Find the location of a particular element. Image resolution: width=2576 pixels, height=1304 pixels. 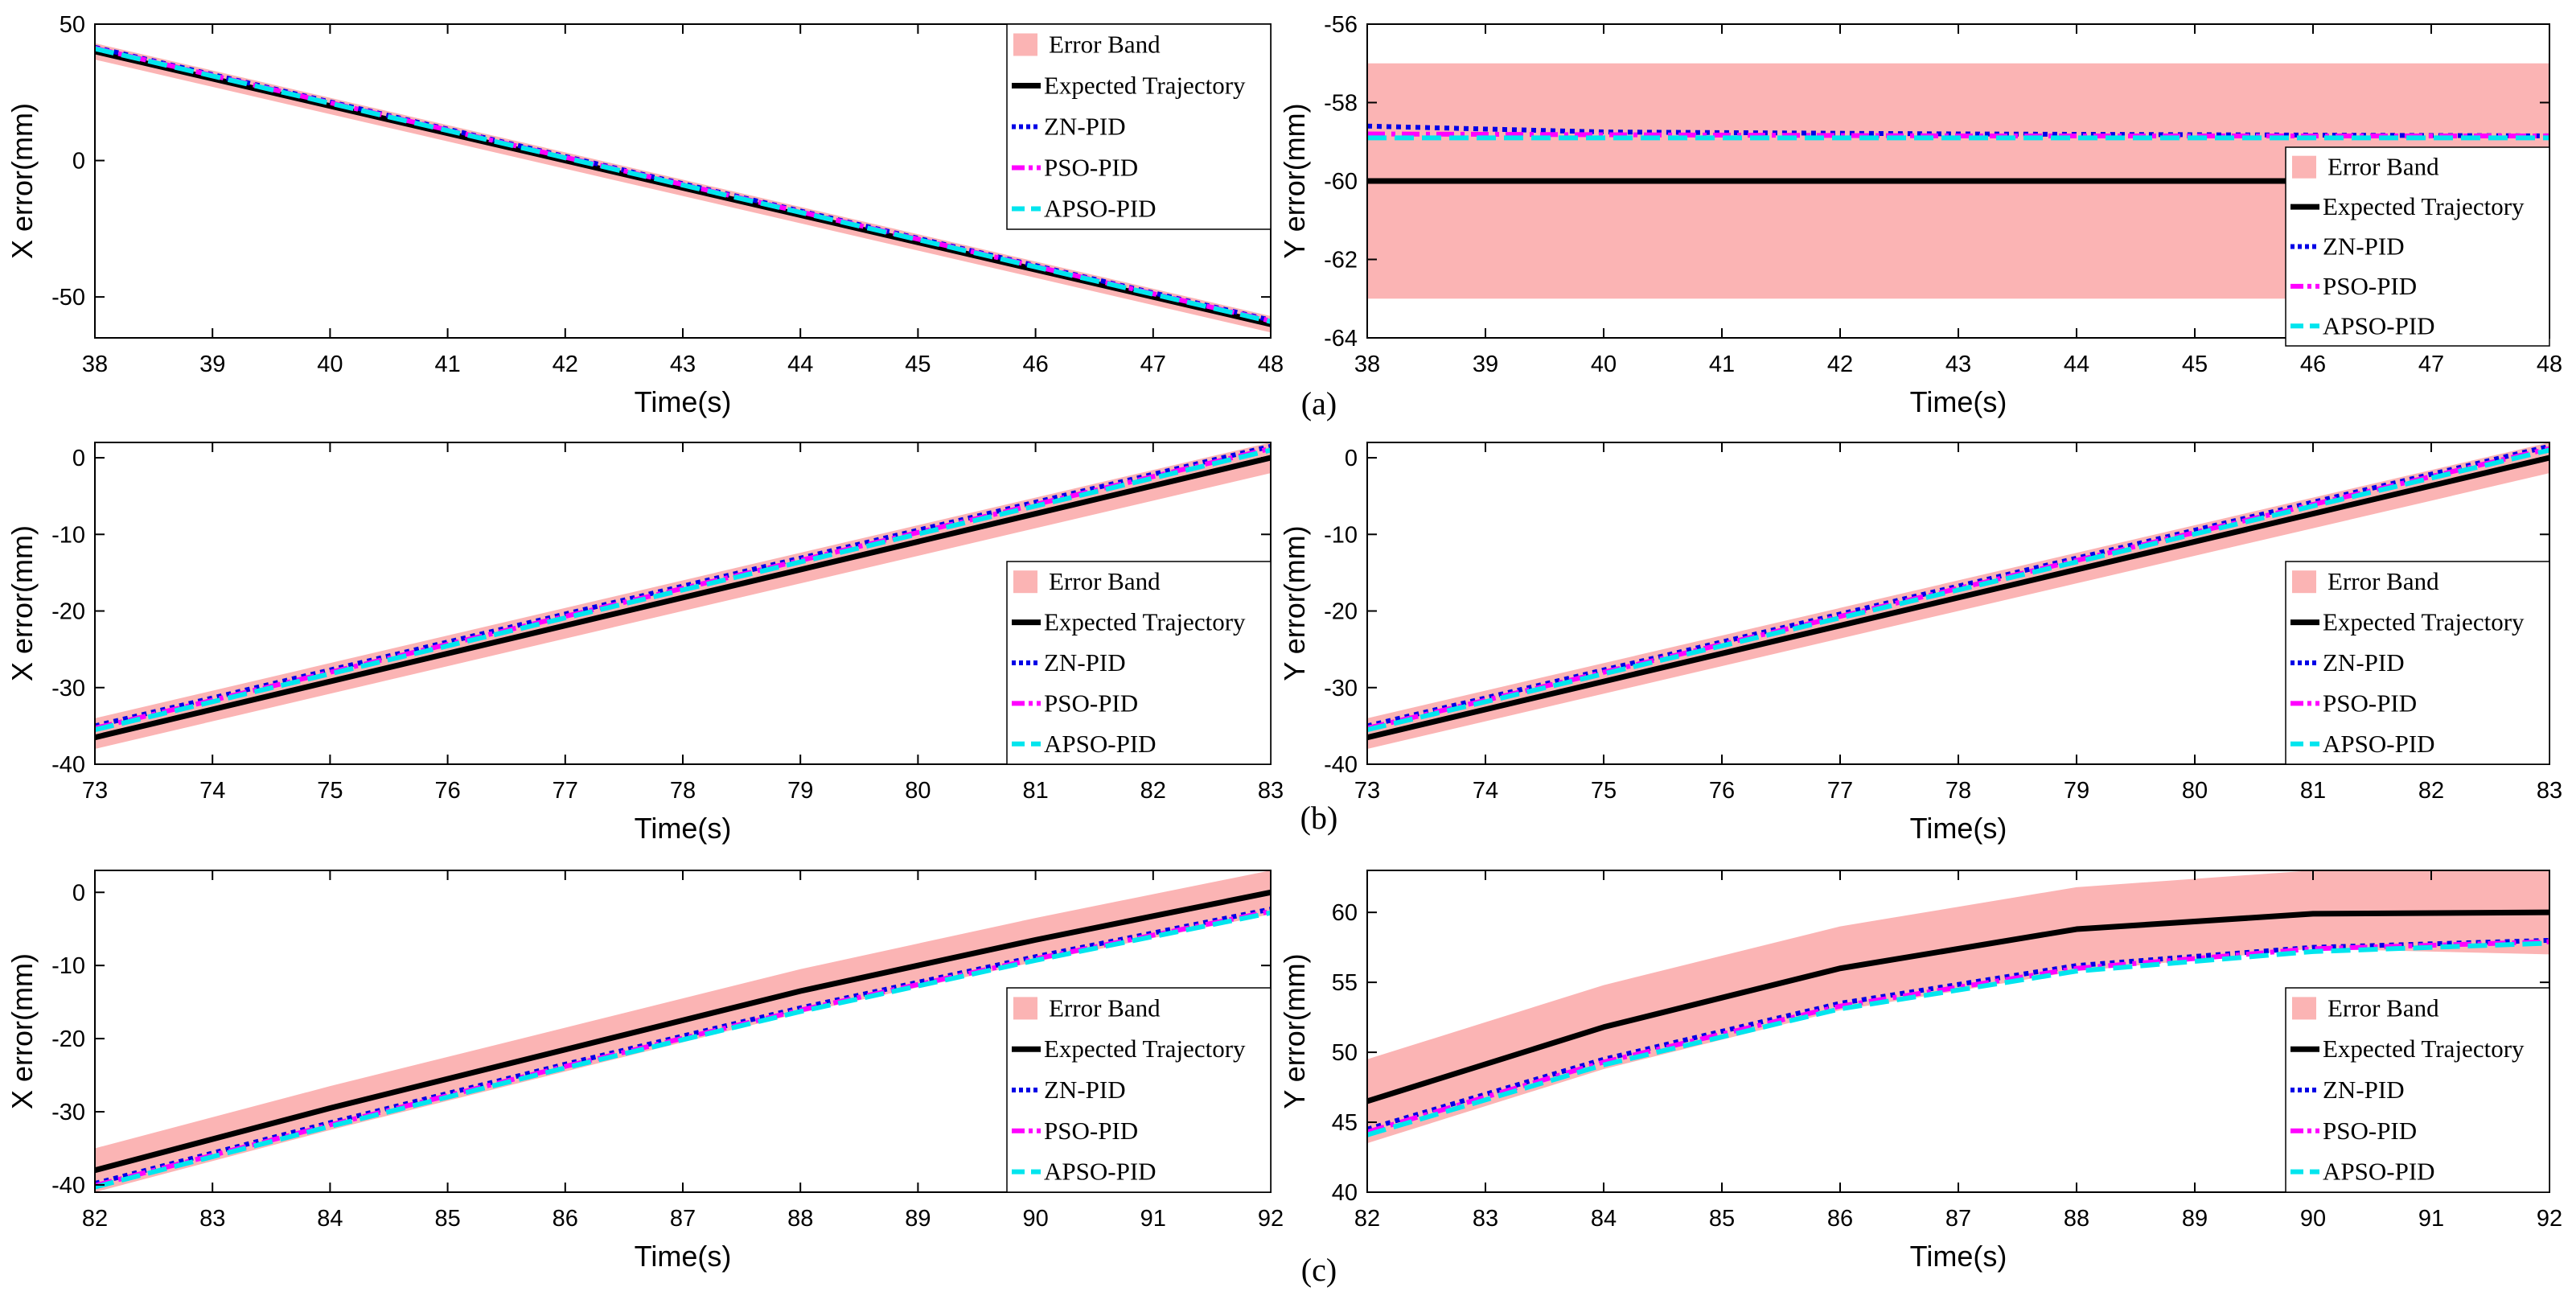

x-tick-label: 92 is located at coordinates (2549, 1219).